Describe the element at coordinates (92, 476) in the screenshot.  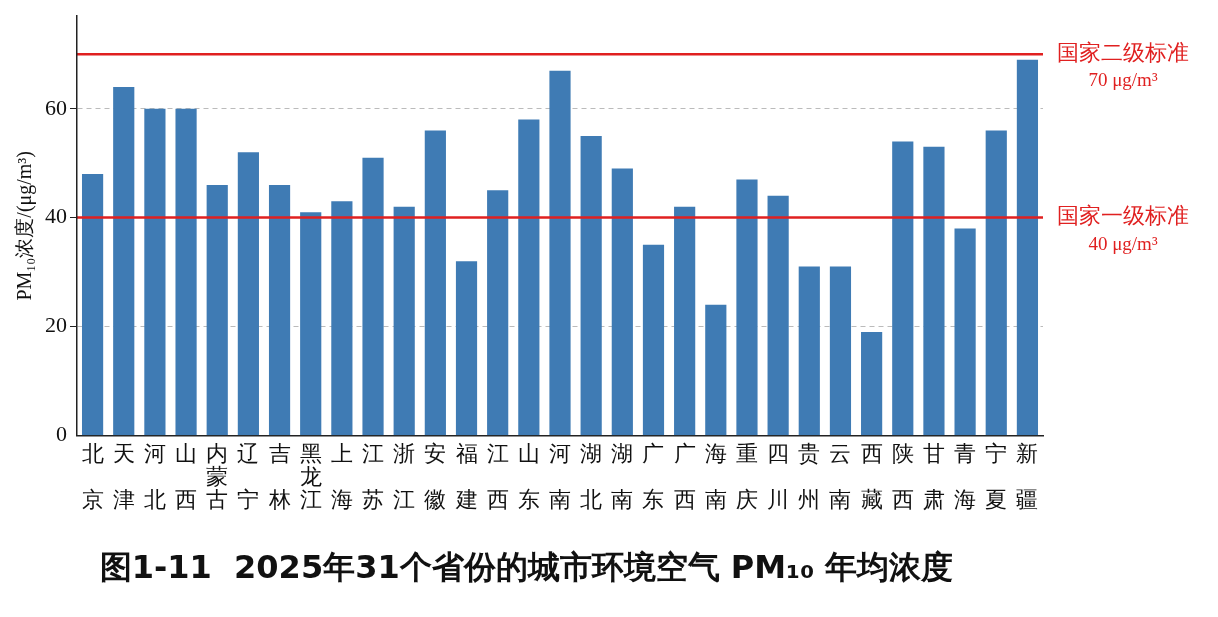
I see `x-tick-label: 北京` at that location.